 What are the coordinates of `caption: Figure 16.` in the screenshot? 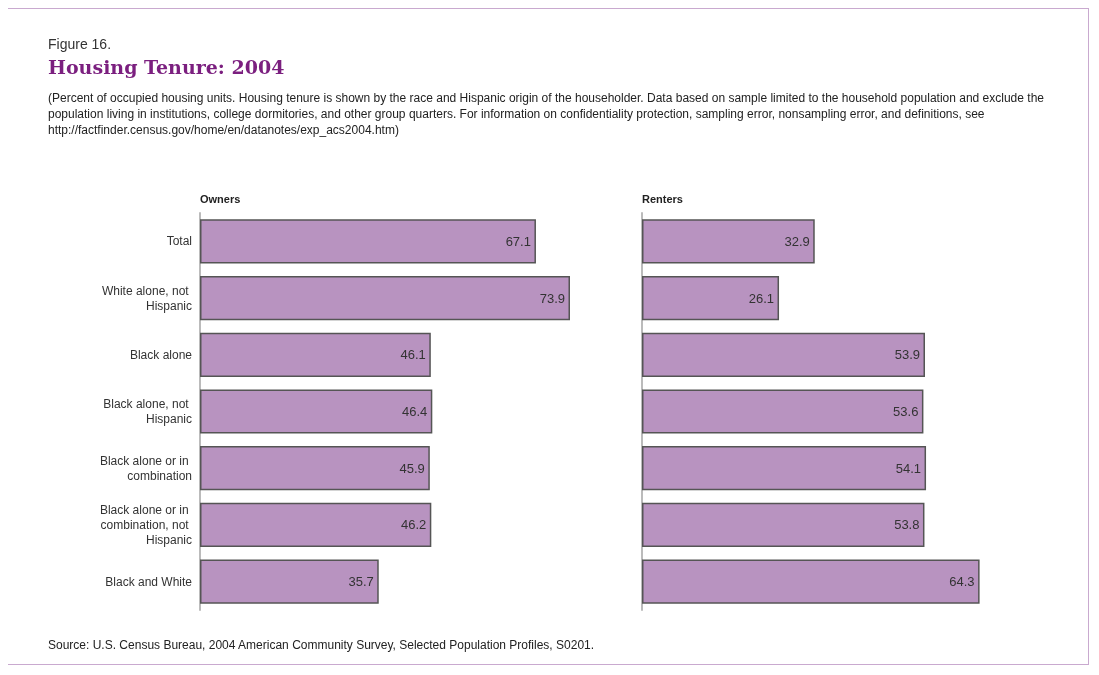 It's located at (80, 44).